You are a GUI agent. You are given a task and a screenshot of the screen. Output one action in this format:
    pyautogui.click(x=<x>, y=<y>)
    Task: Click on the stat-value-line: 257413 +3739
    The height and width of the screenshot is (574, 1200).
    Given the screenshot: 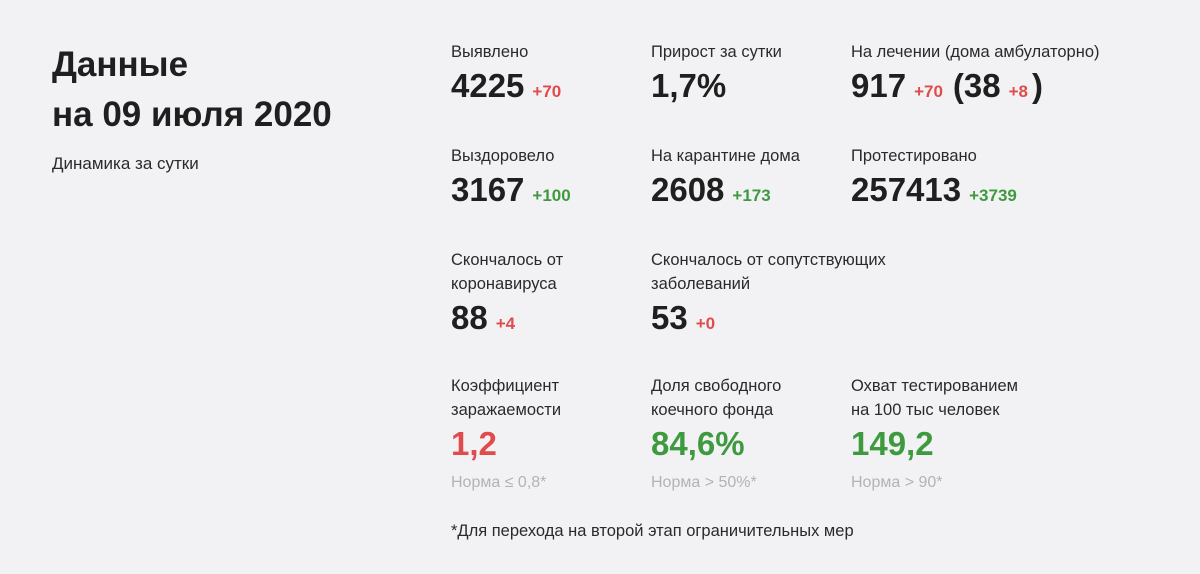 What is the action you would take?
    pyautogui.click(x=934, y=190)
    